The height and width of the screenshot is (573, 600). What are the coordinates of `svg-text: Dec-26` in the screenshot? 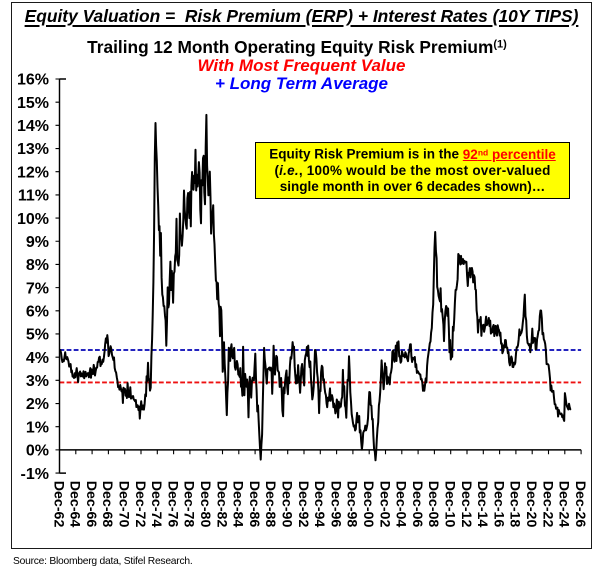 It's located at (580, 504).